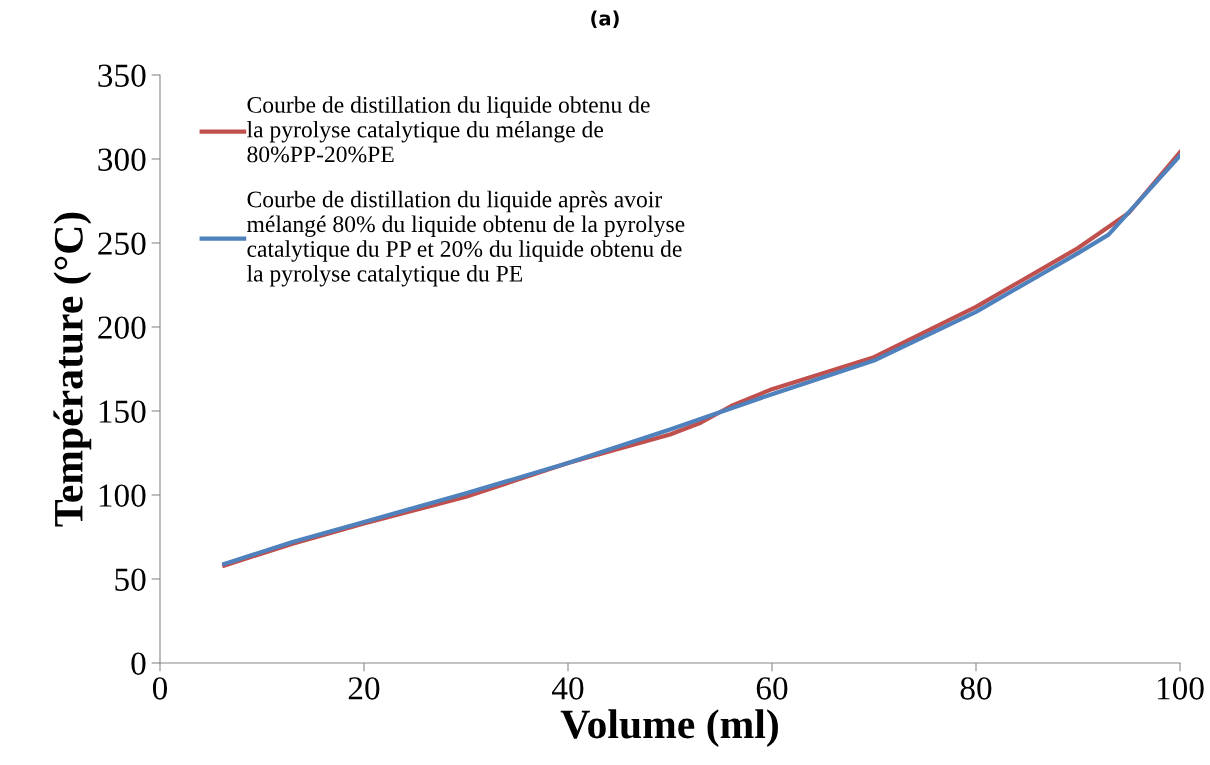 The width and height of the screenshot is (1210, 765). I want to click on x-axis-title: Volume (ml), so click(669, 728).